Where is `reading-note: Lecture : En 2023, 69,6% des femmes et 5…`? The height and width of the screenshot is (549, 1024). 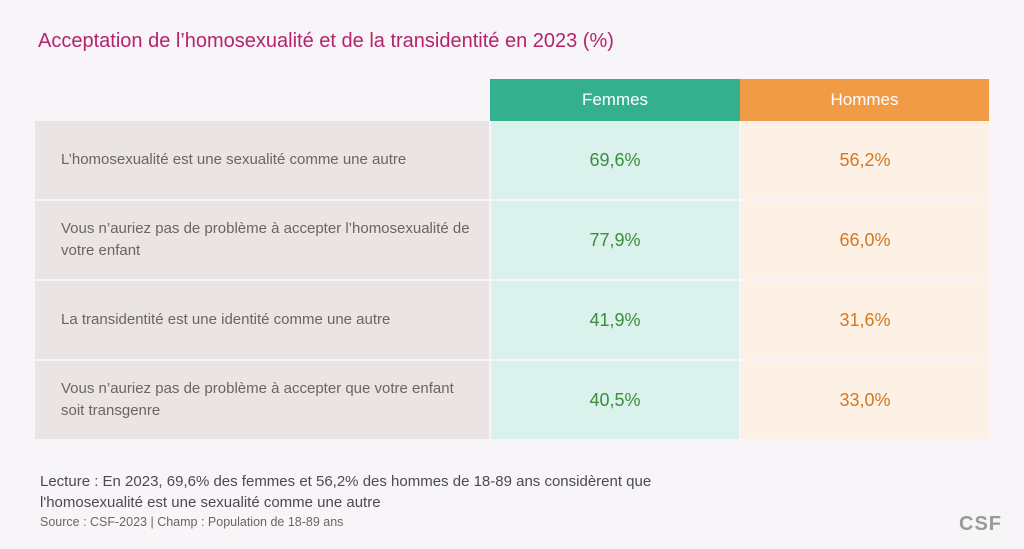
reading-note: Lecture : En 2023, 69,6% des femmes et 5… is located at coordinates (346, 492).